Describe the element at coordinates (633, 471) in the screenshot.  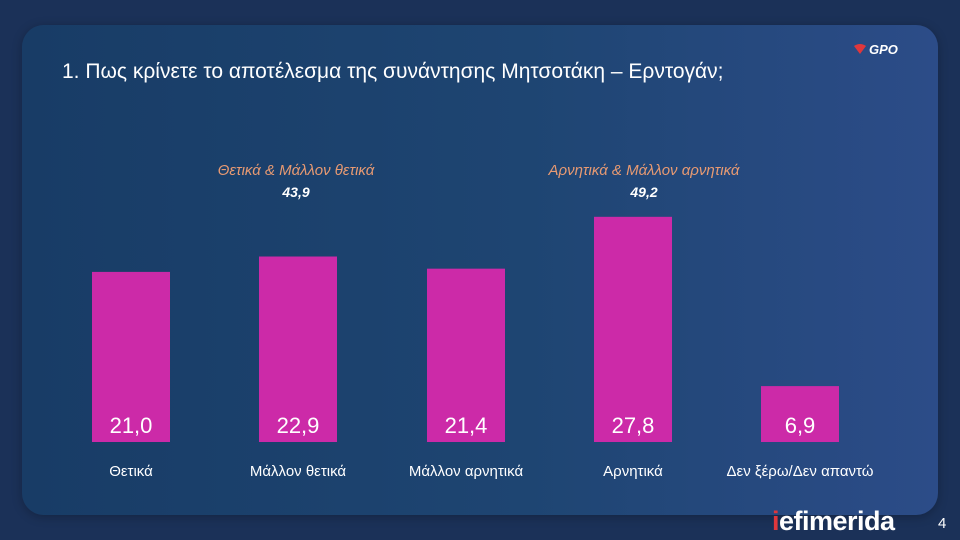
I see `category-label-3: Αρνητικά` at that location.